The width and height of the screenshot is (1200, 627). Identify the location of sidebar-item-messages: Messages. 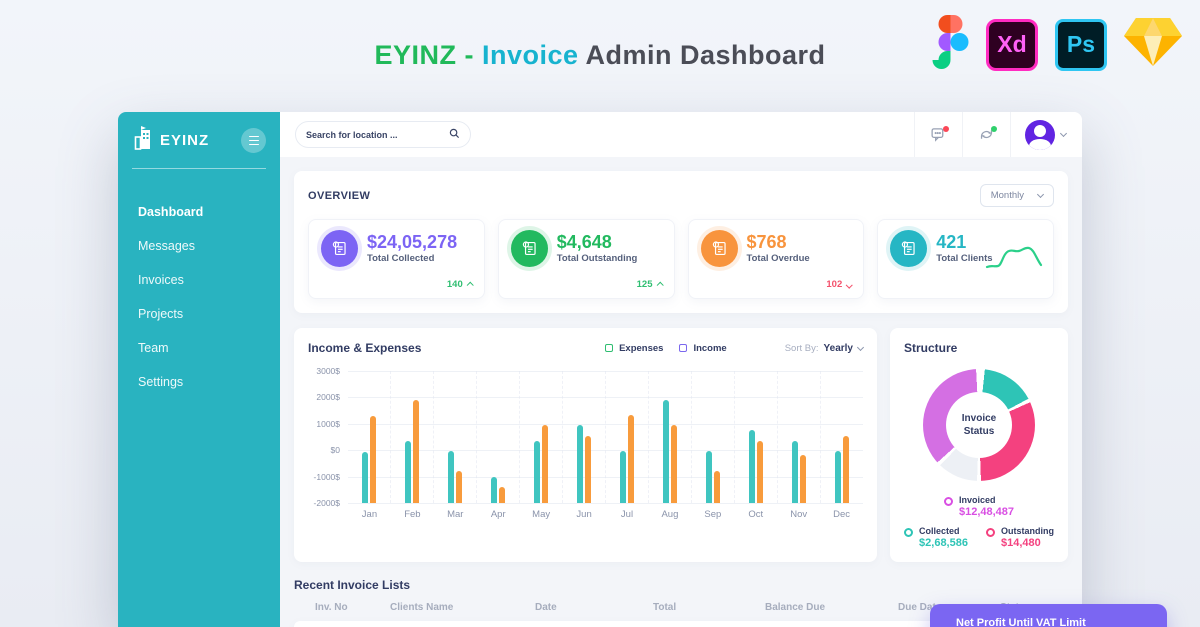
(166, 246).